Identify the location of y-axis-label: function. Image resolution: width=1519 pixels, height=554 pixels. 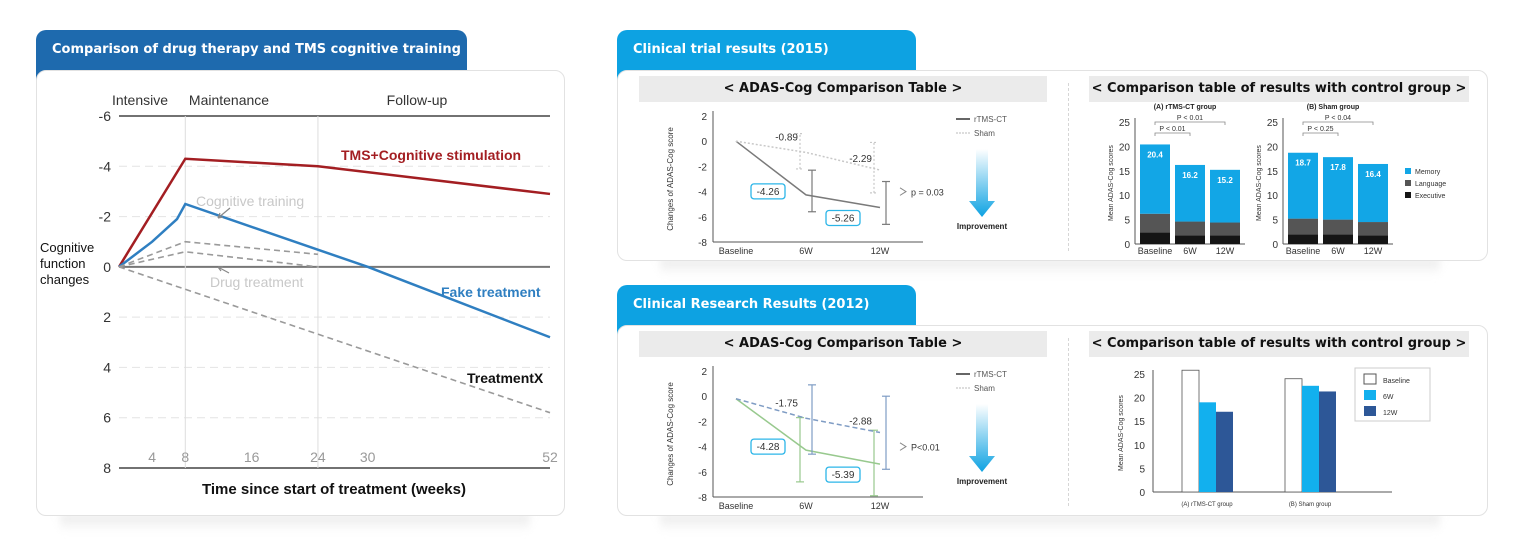
(63, 263).